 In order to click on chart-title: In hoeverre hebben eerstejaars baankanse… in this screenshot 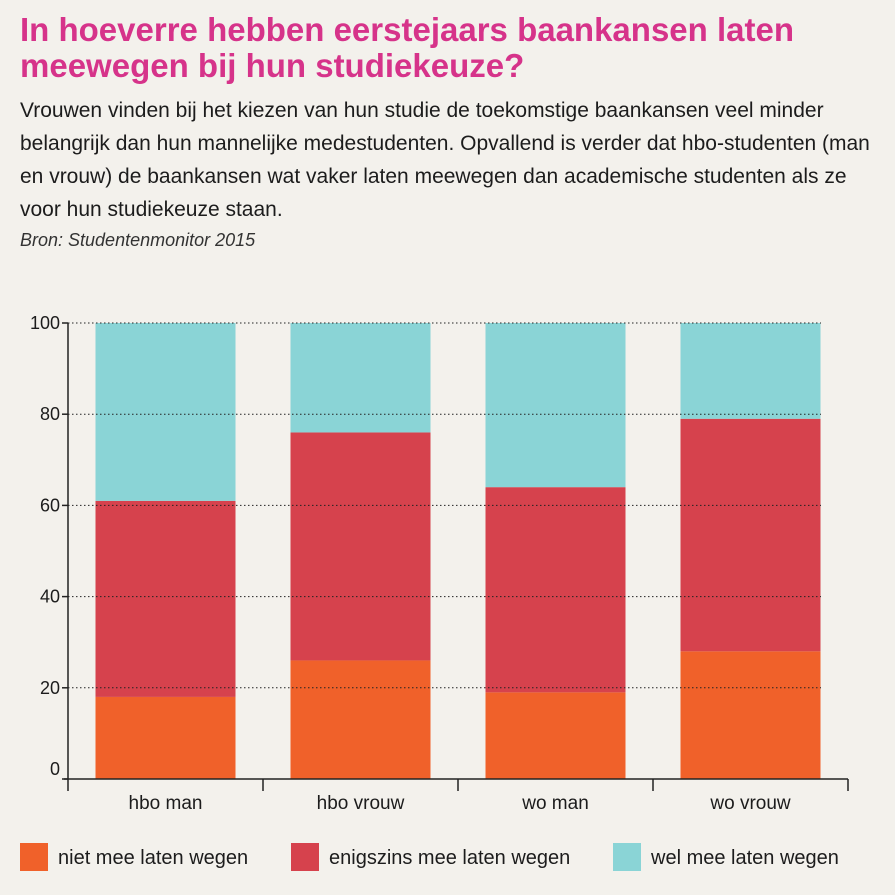, I will do `click(407, 47)`.